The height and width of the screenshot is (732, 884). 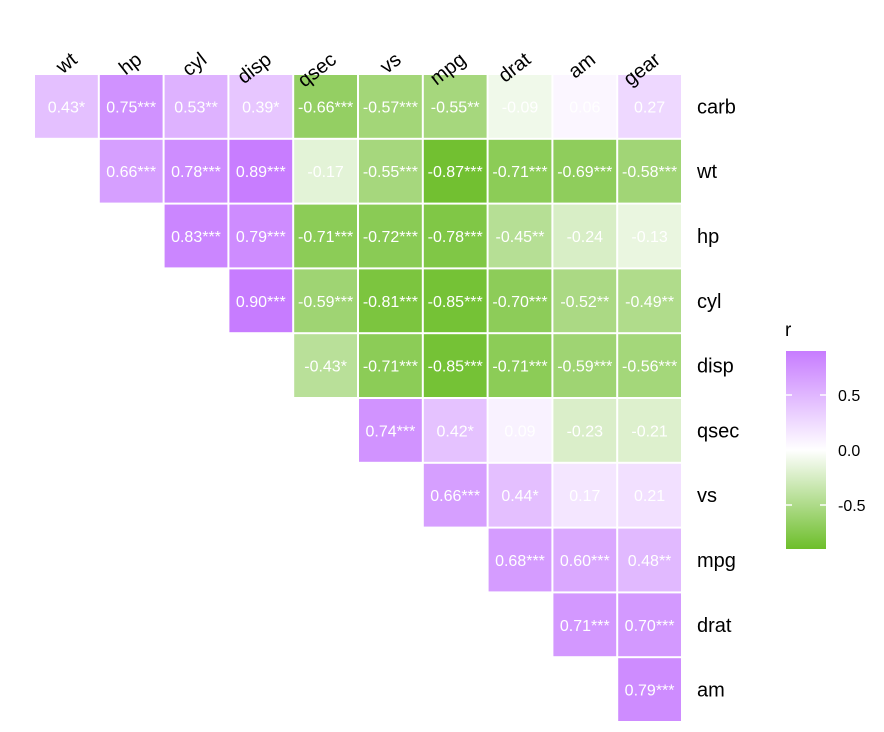 I want to click on heatmap-cell-label: 0.42*, so click(x=455, y=431).